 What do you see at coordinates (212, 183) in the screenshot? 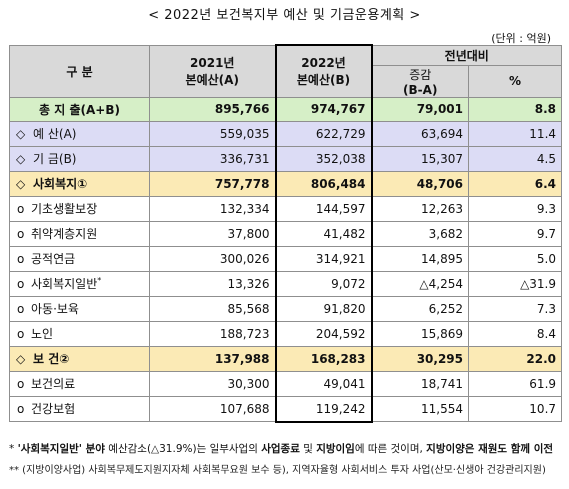
I see `value-2021: 757,778` at bounding box center [212, 183].